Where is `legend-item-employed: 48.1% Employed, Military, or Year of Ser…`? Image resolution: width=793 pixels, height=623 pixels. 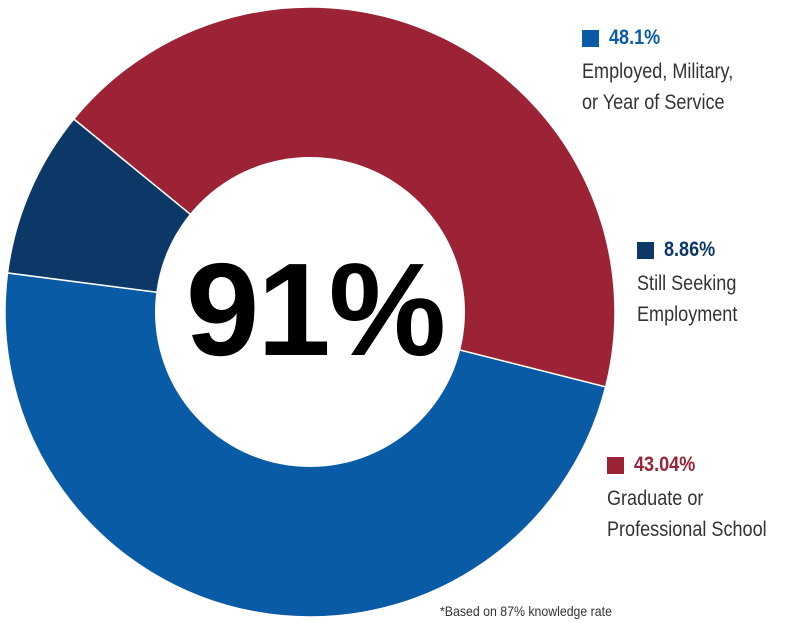
legend-item-employed: 48.1% Employed, Military, or Year of Ser… is located at coordinates (670, 72).